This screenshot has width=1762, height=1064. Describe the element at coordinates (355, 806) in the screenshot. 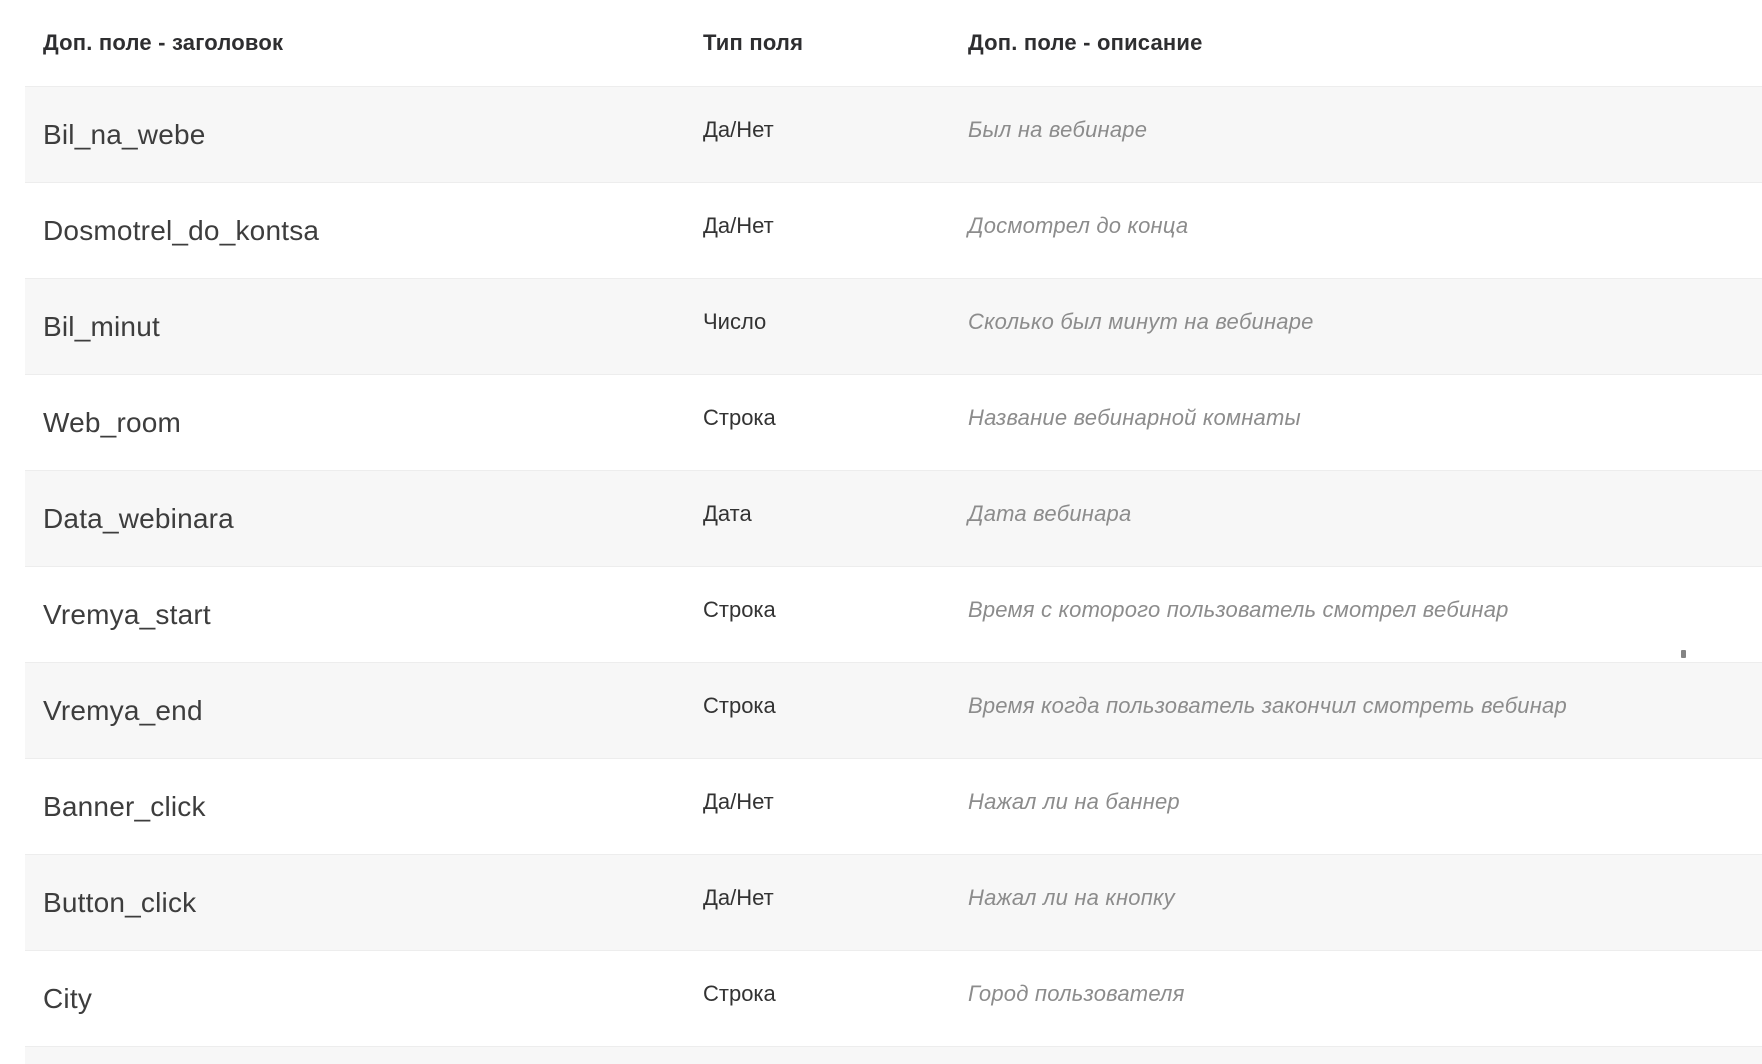

I see `field-title: Banner_click` at that location.